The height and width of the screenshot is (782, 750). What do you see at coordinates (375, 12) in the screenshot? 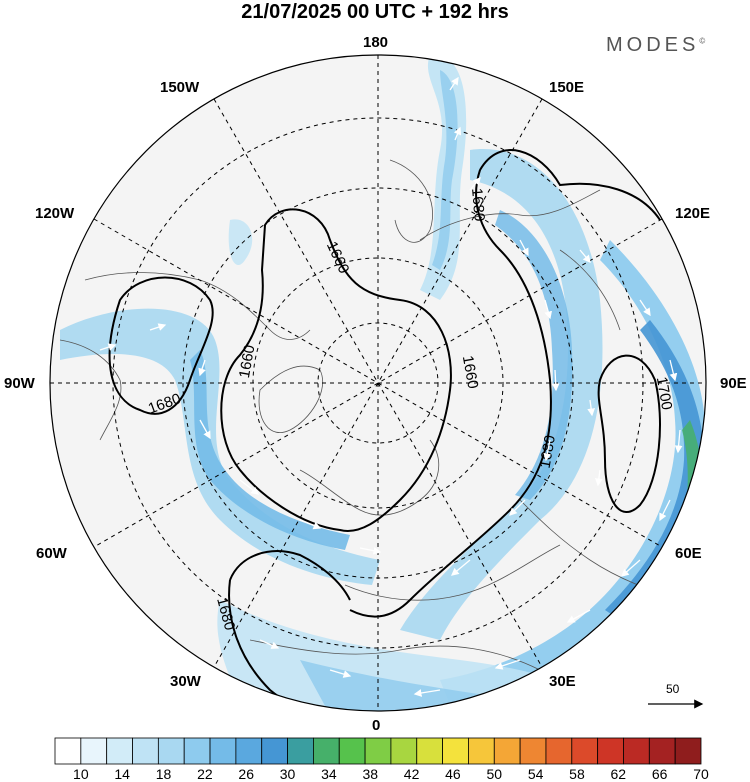
I see `map-title: 21/07/2025 00 UTC + 192 hrs` at bounding box center [375, 12].